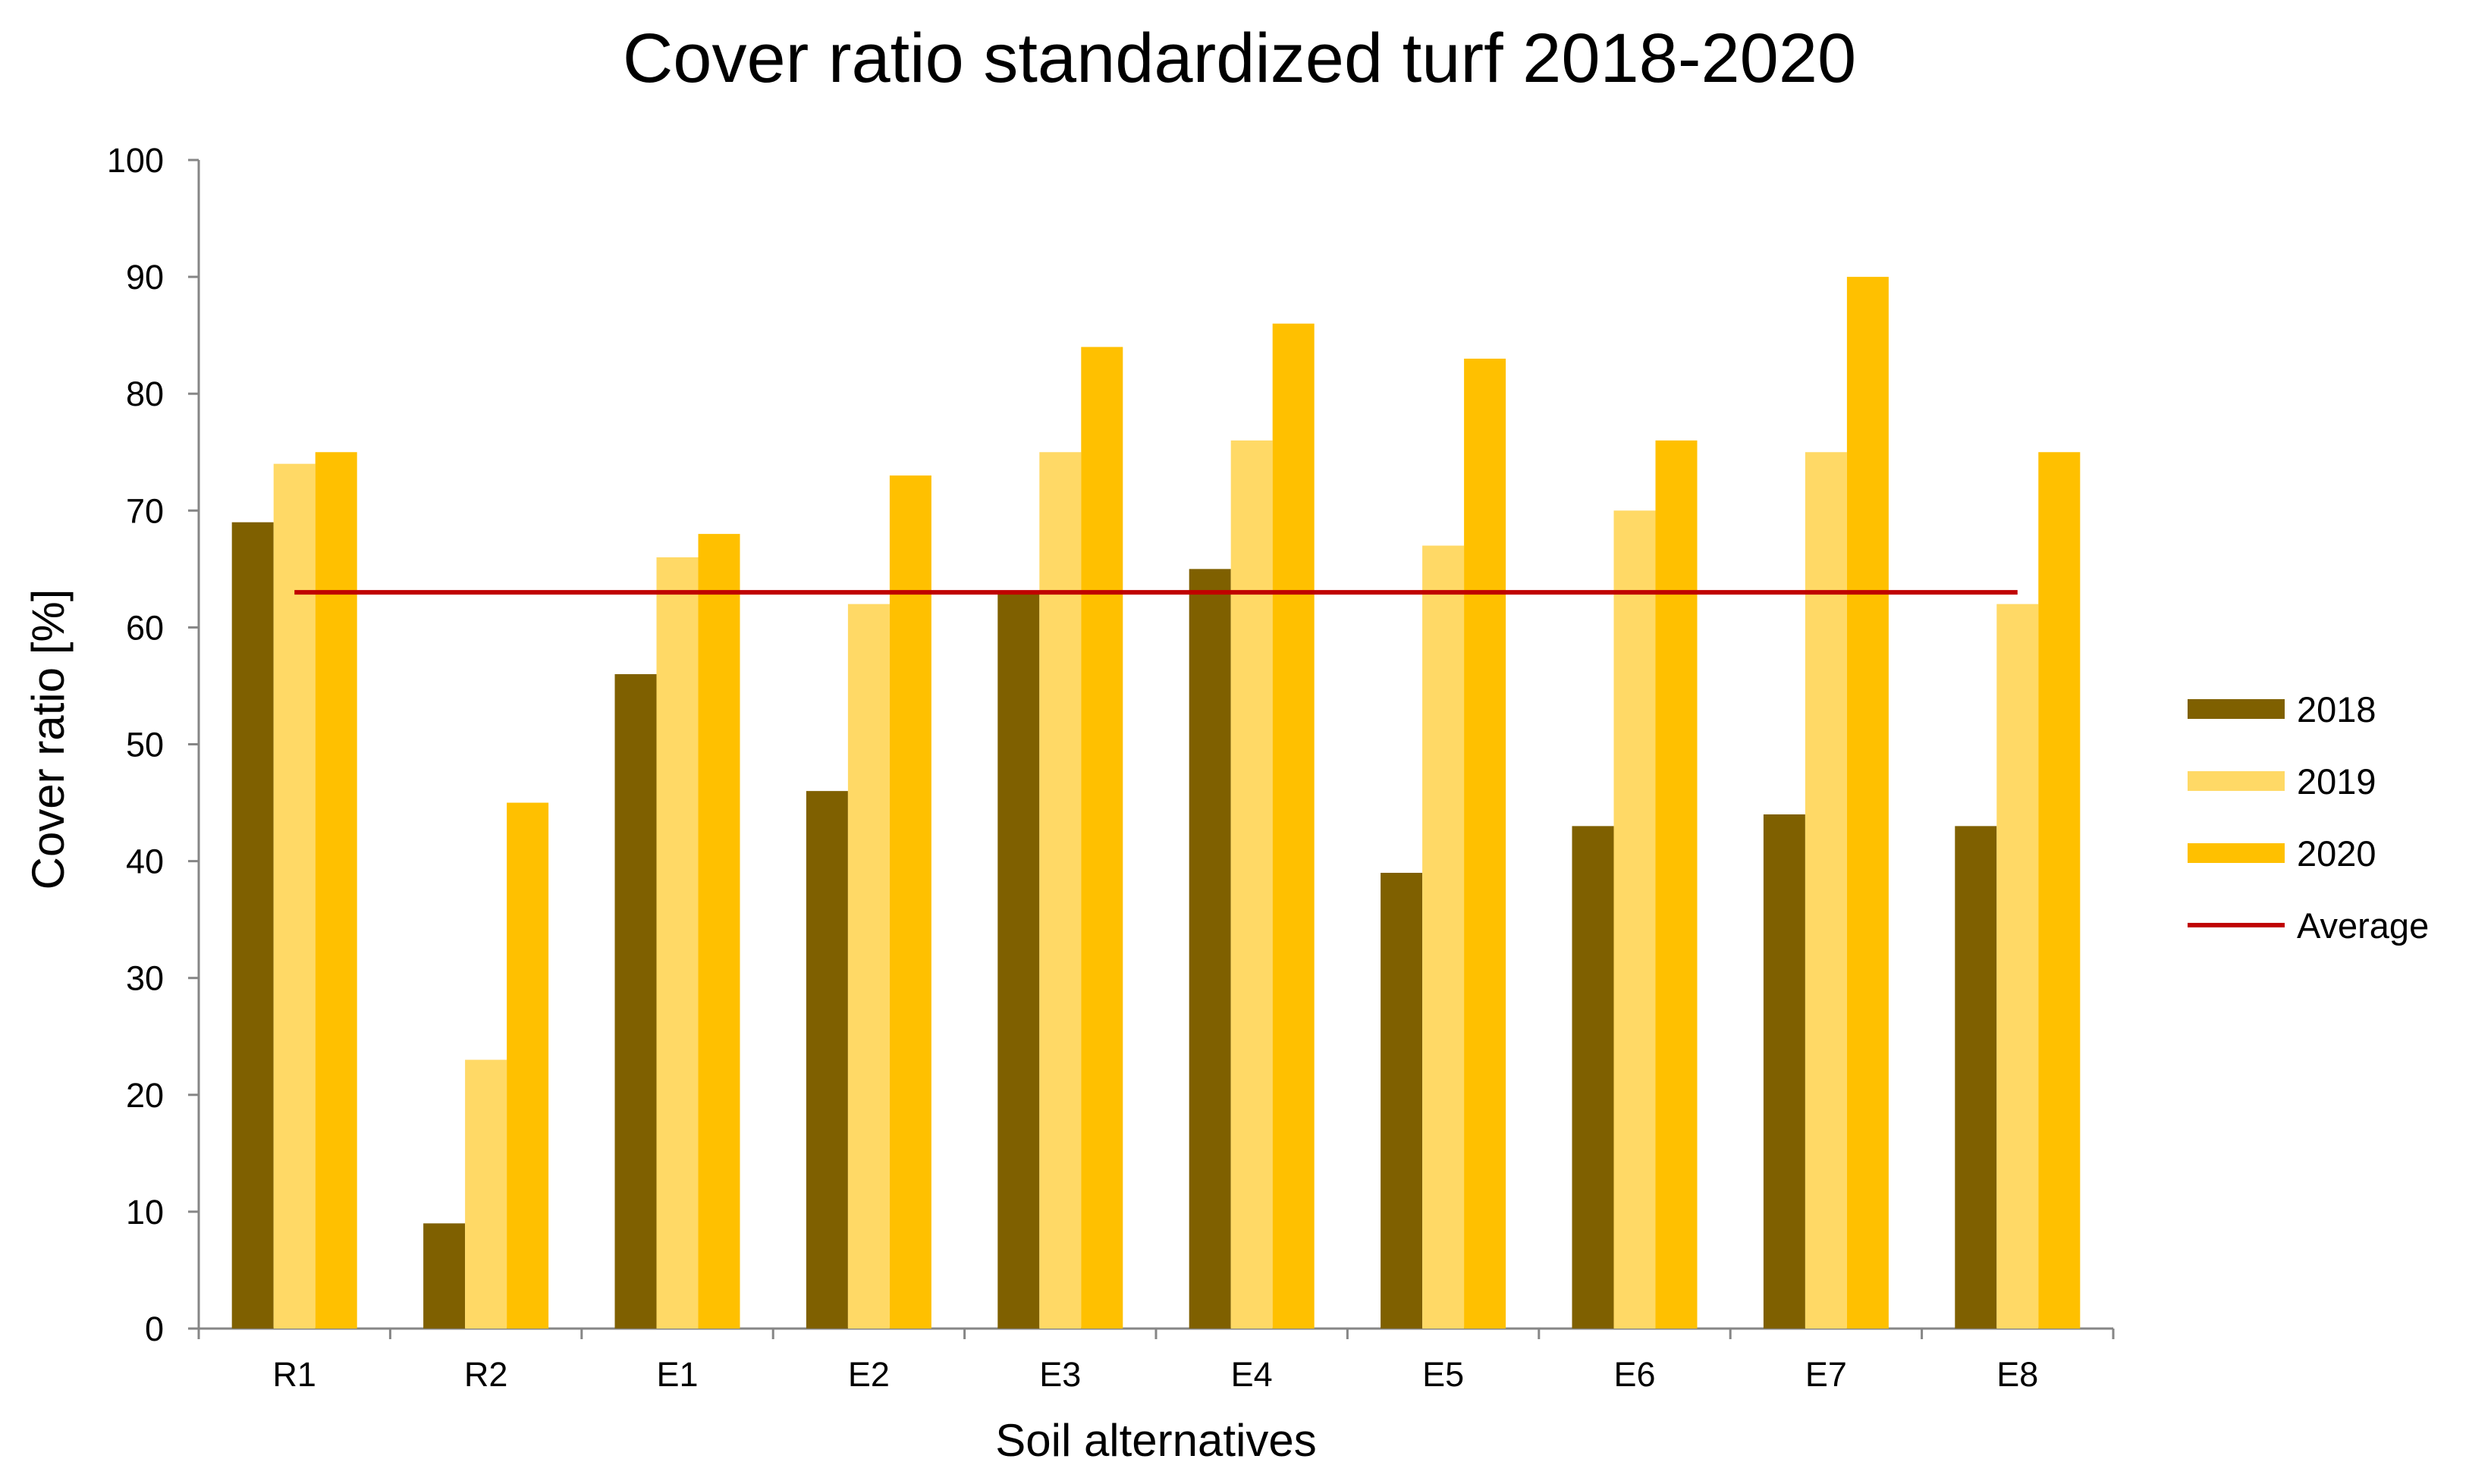 The height and width of the screenshot is (1484, 2469). I want to click on legend-label-2018: 2018, so click(2336, 709).